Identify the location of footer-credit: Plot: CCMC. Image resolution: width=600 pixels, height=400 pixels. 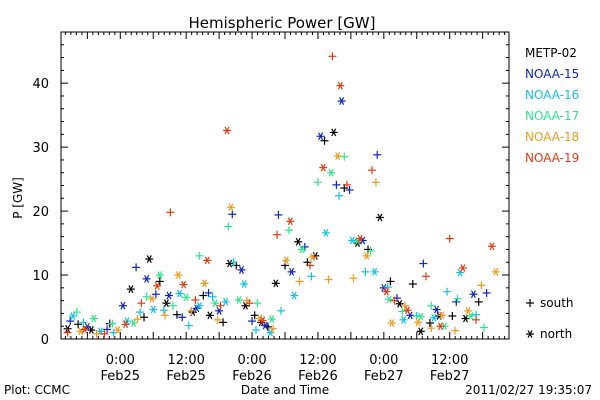
(37, 390).